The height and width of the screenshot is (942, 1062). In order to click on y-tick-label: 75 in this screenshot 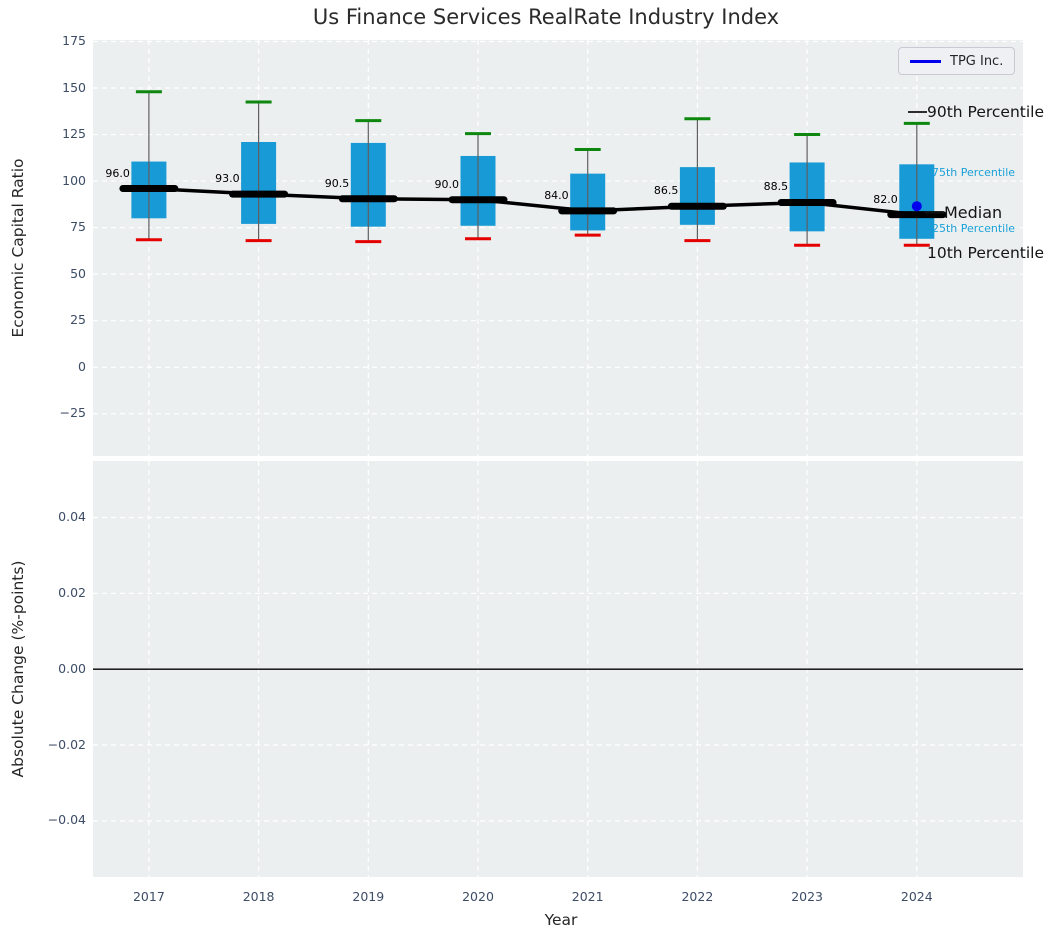, I will do `click(78, 227)`.